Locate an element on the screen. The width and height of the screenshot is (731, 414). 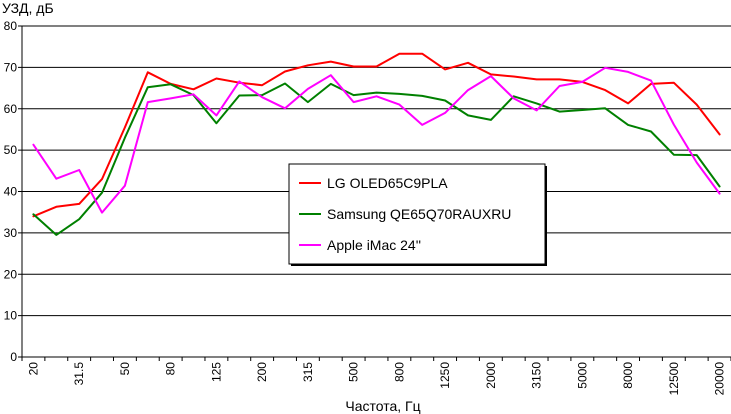
x-tick-label: 800 is located at coordinates (399, 372).